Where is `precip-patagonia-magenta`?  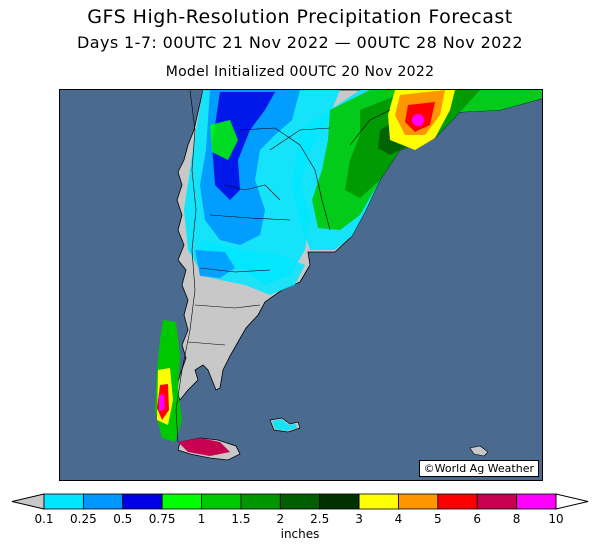
precip-patagonia-magenta is located at coordinates (162, 403).